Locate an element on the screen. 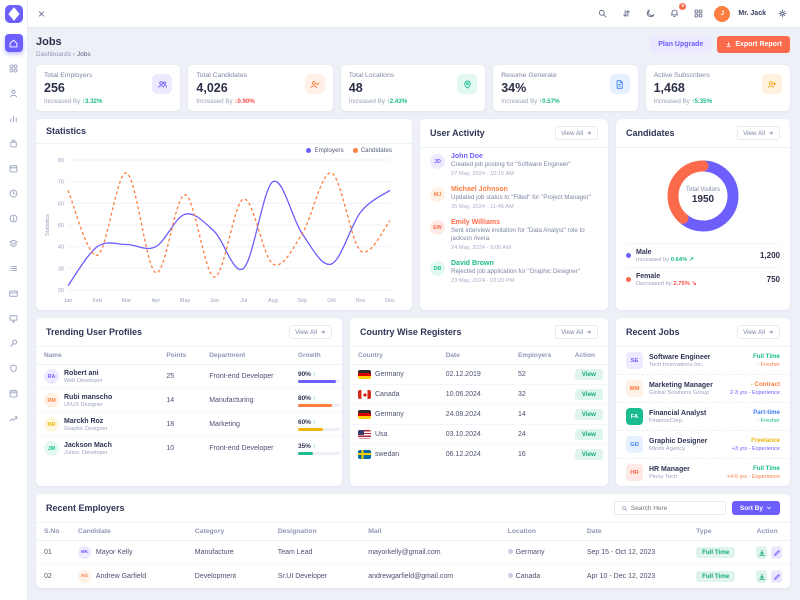 The height and width of the screenshot is (600, 800). location-dot-icon is located at coordinates (510, 575).